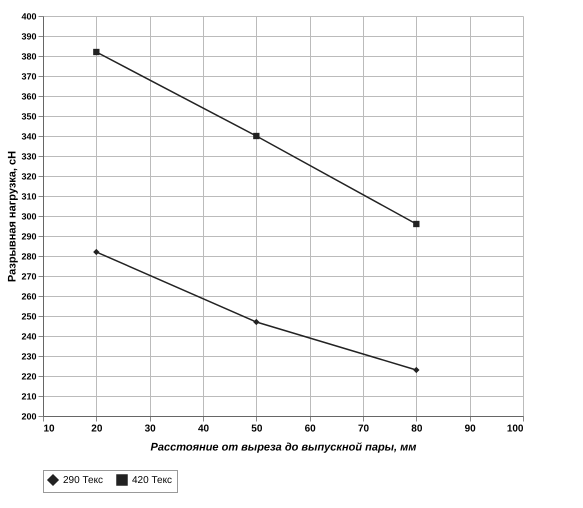  What do you see at coordinates (97, 429) in the screenshot?
I see `x-tick-label: 20` at bounding box center [97, 429].